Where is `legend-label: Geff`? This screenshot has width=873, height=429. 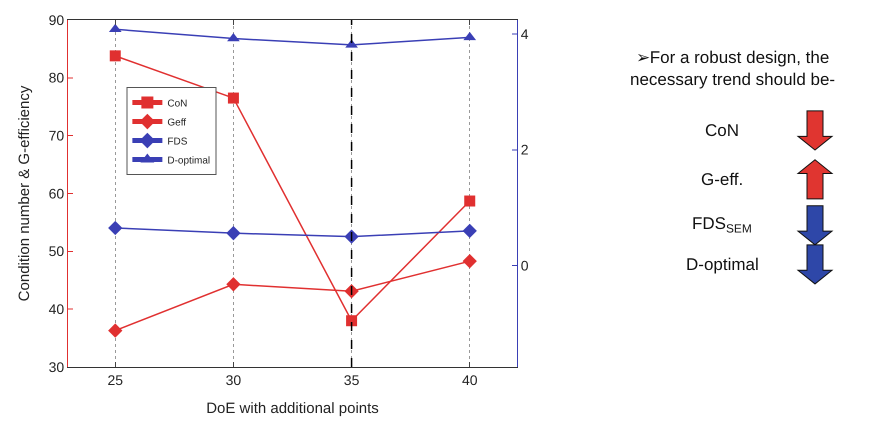 legend-label: Geff is located at coordinates (176, 122).